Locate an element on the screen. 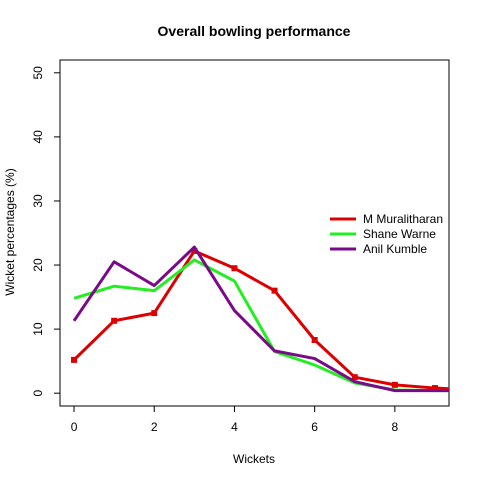  y-axis-label: Wicket percentages (%) is located at coordinates (10, 231).